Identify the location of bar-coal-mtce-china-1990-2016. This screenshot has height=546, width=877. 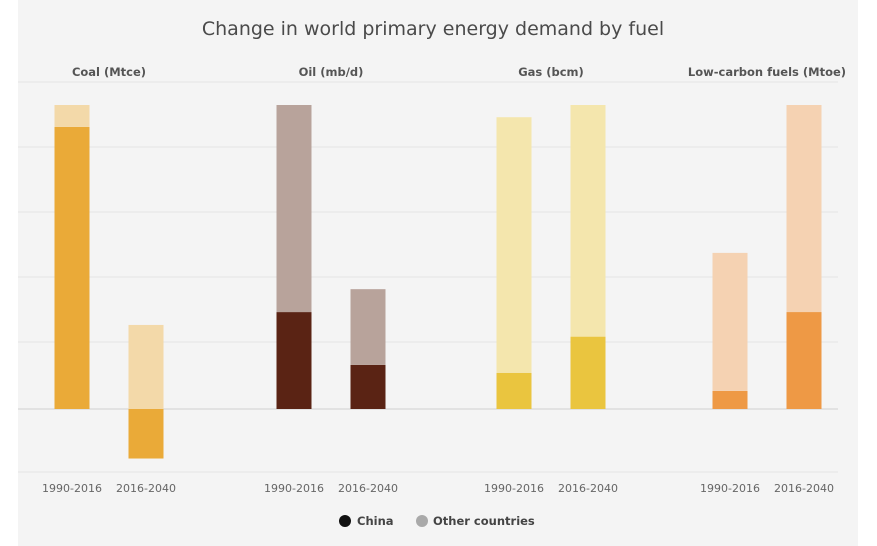
(72, 267).